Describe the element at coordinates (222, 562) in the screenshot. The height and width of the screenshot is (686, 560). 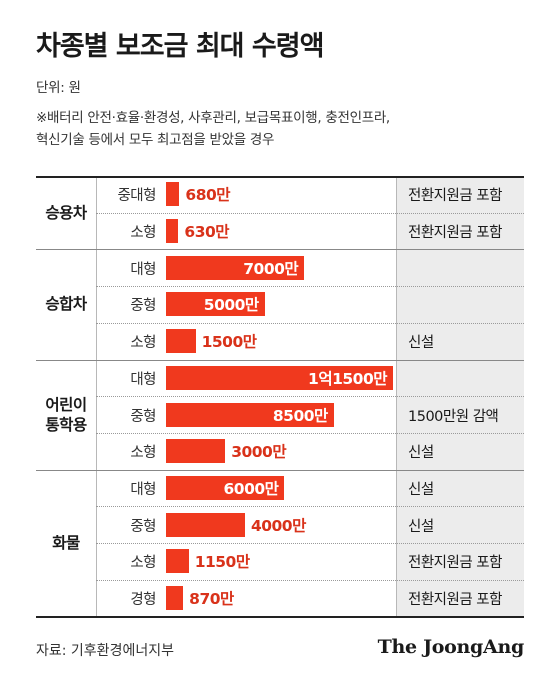
I see `value-label: 1150만` at that location.